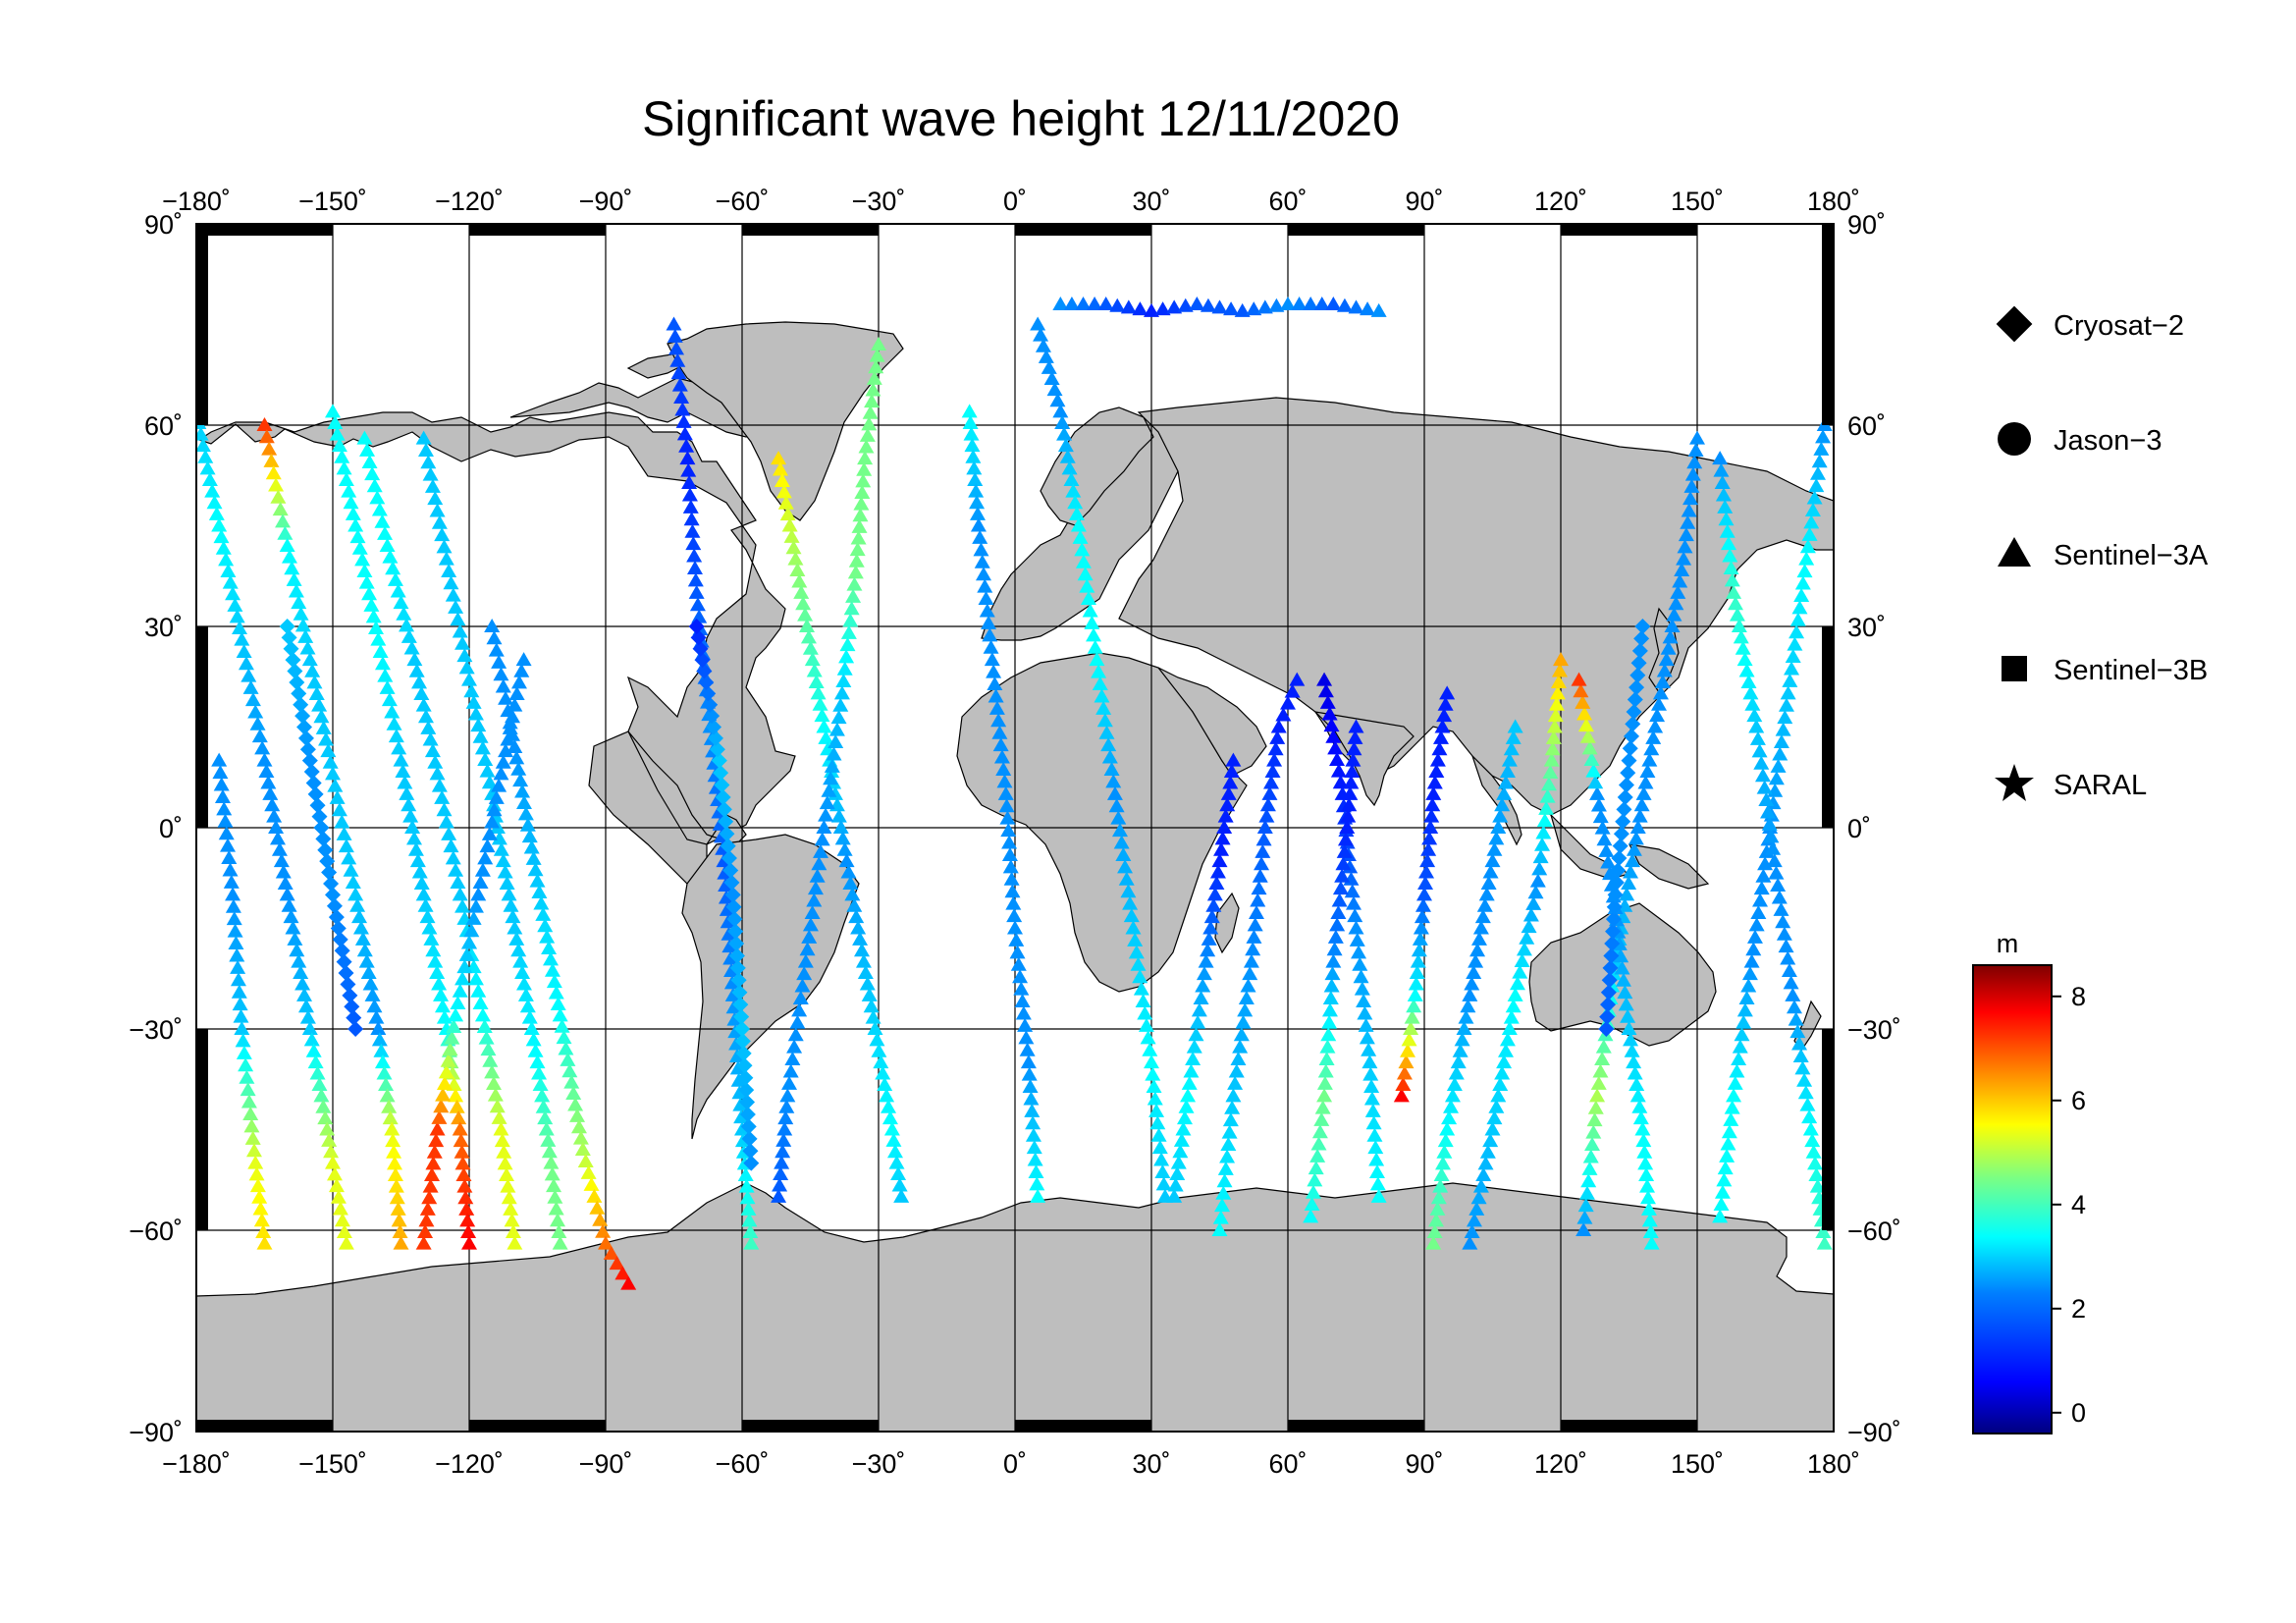 This screenshot has width=2296, height=1623. I want to click on frame-segment, so click(264, 1426).